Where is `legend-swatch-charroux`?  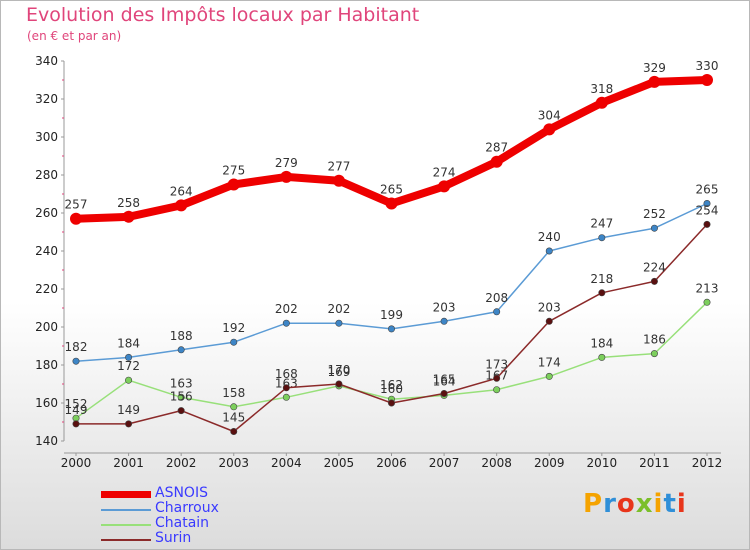 legend-swatch-charroux is located at coordinates (126, 510).